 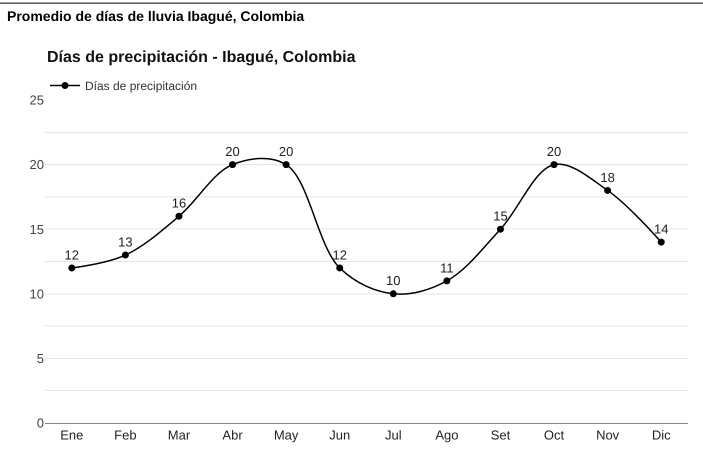 I want to click on data-label: 18, so click(x=607, y=177).